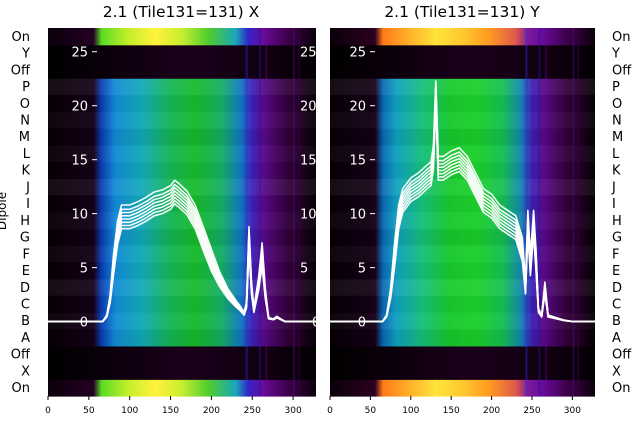 The height and width of the screenshot is (440, 640). What do you see at coordinates (410, 411) in the screenshot?
I see `x-tick-label: 100` at bounding box center [410, 411].